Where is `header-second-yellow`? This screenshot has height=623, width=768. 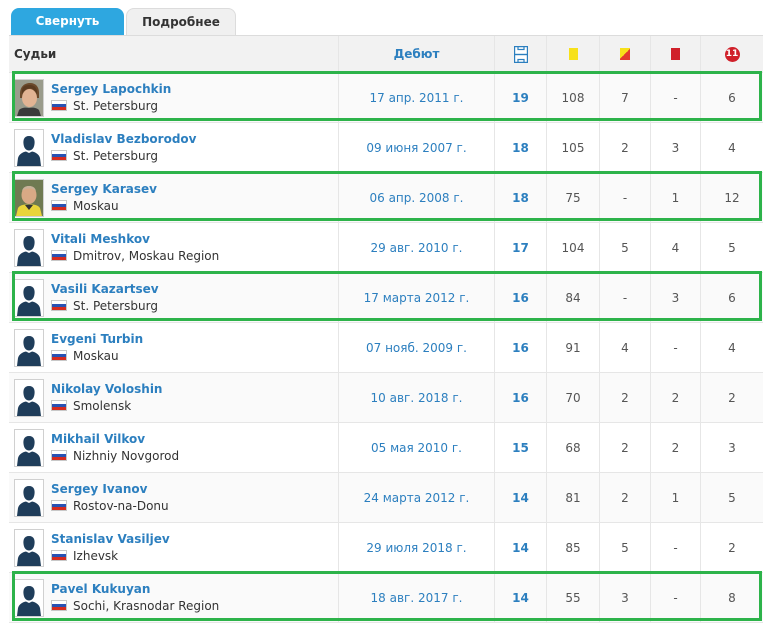 header-second-yellow is located at coordinates (625, 54).